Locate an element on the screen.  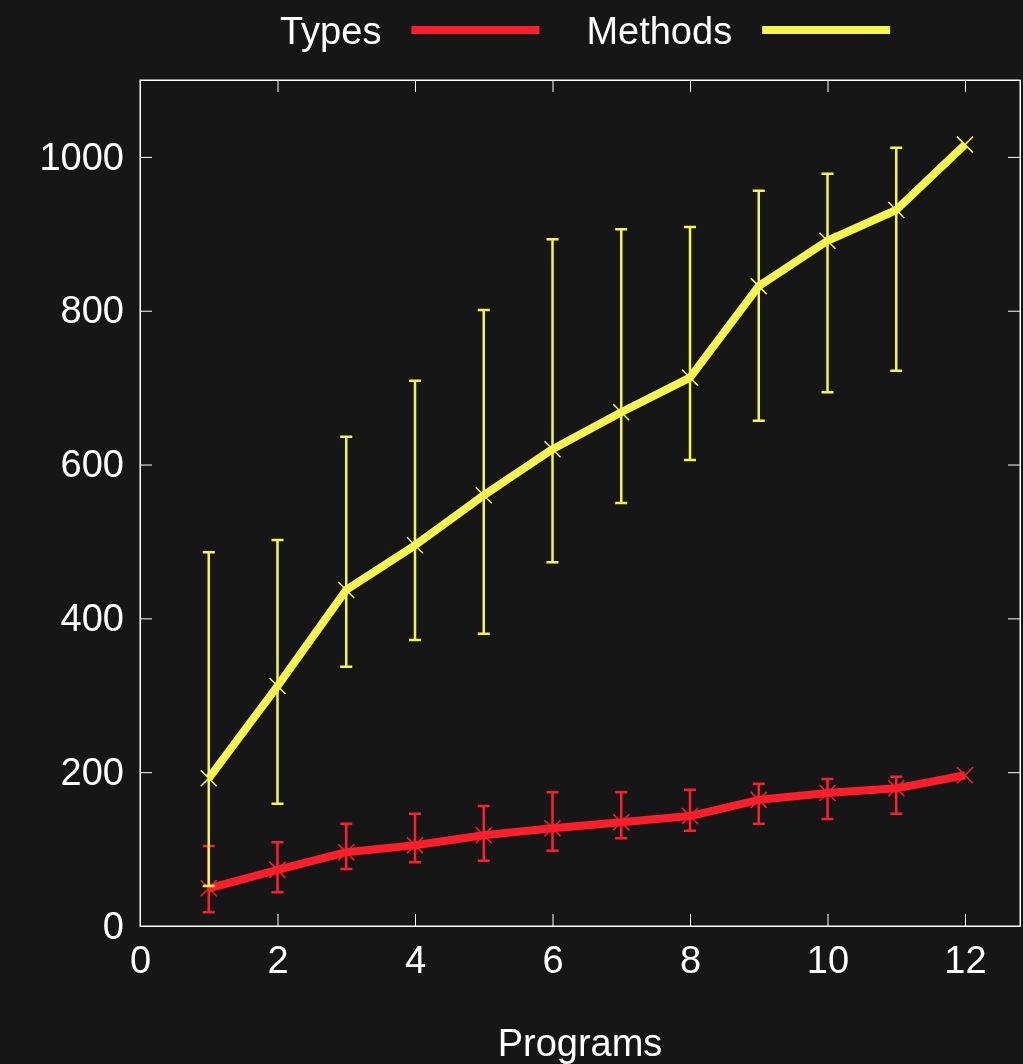
y-tick-label: 1000 is located at coordinates (81, 156).